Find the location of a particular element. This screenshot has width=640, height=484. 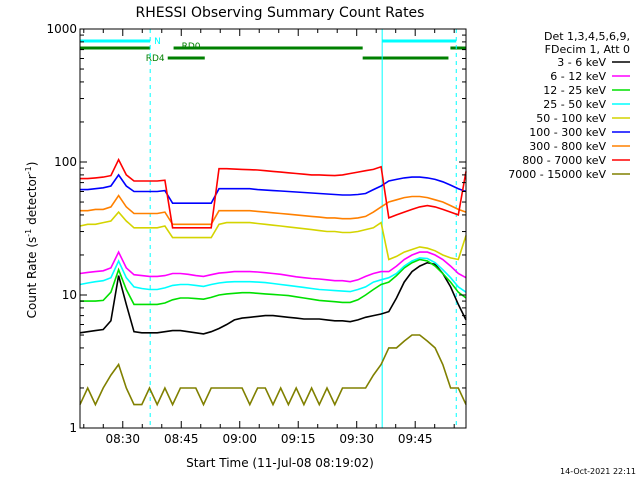

legend-label: 12 - 25 keV is located at coordinates (574, 90).